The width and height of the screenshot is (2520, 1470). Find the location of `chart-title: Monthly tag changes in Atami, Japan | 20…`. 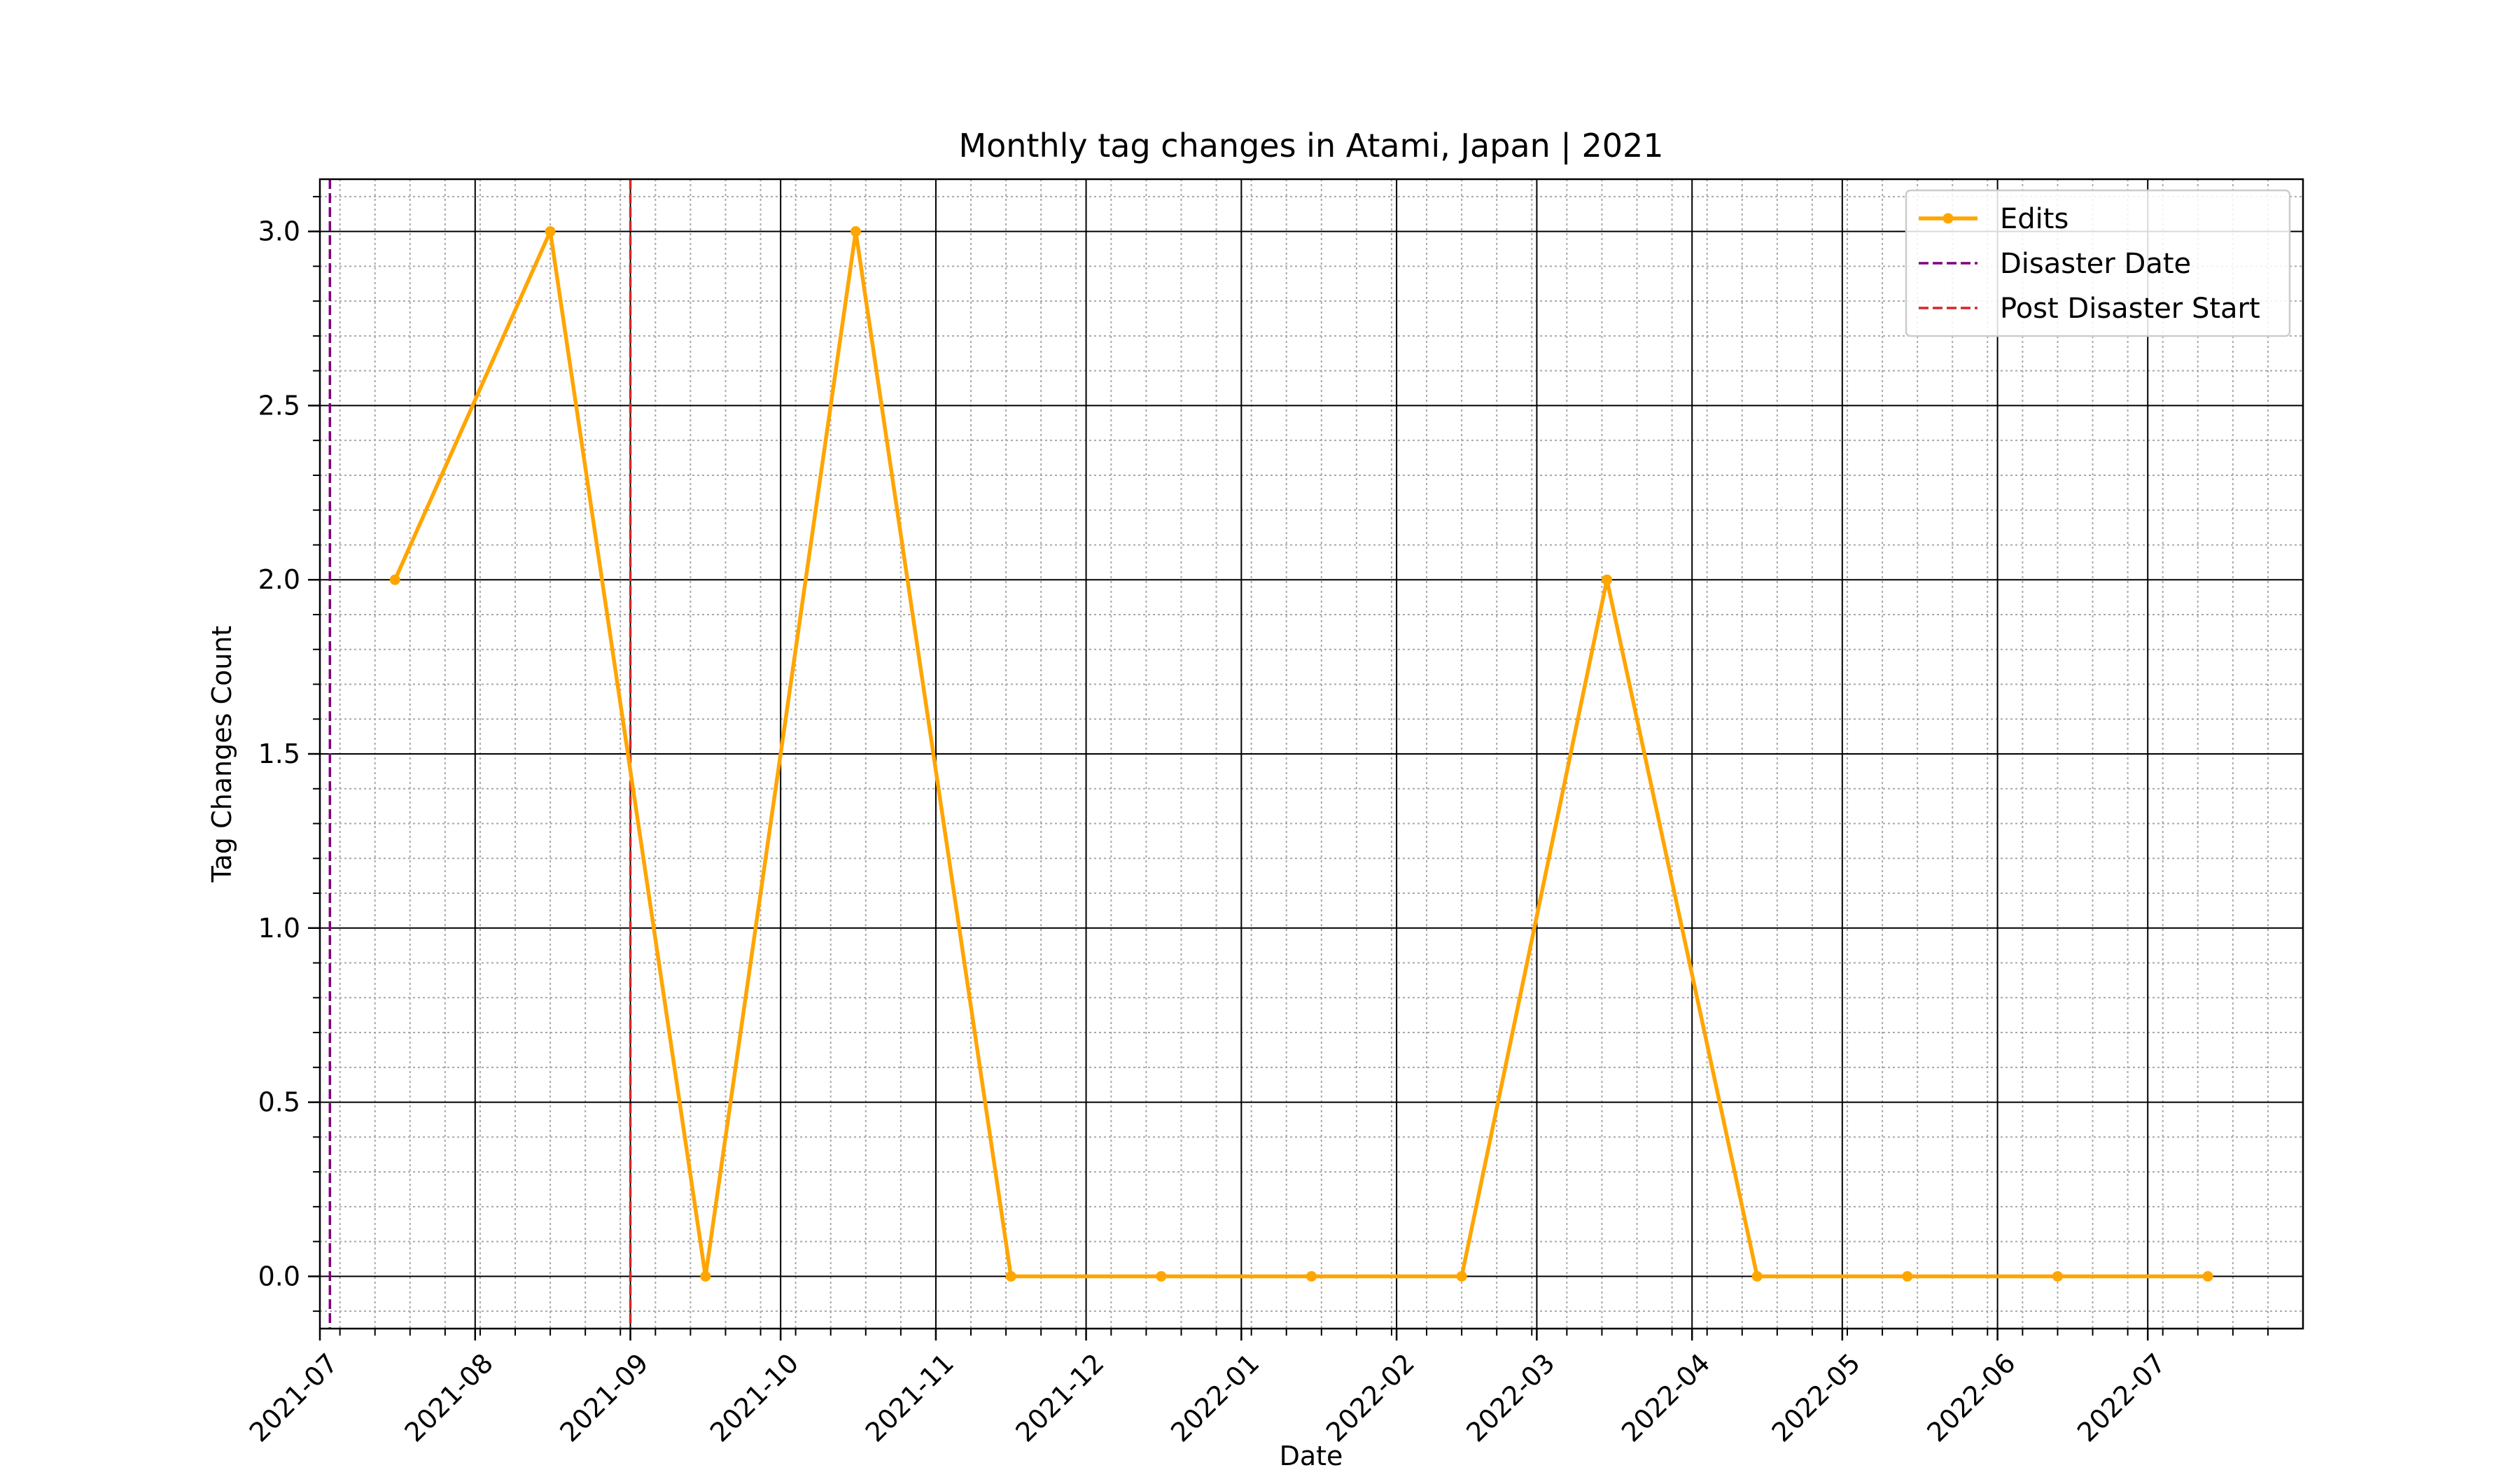

chart-title: Monthly tag changes in Atami, Japan | 20… is located at coordinates (1310, 146).